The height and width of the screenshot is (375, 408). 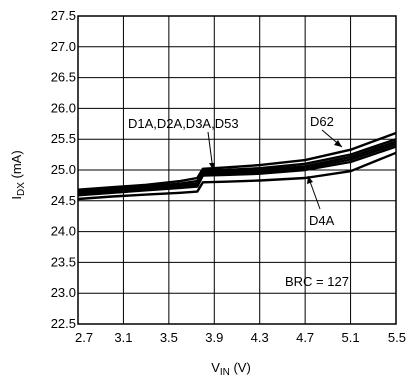 I want to click on x-tick-label-4: 4.3, so click(x=260, y=337).